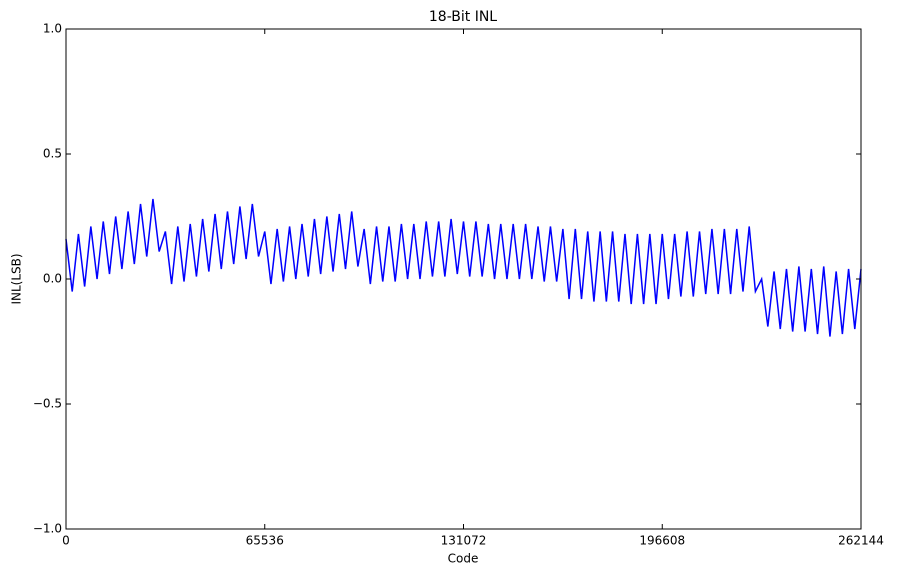  I want to click on y-tick-label: 0.0, so click(52, 279).